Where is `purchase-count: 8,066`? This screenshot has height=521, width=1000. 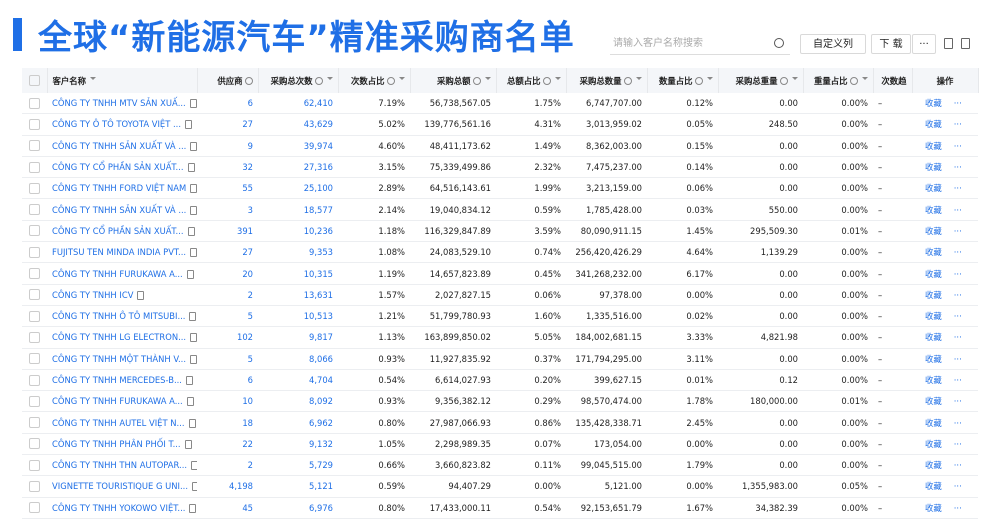
purchase-count: 8,066 is located at coordinates (298, 359).